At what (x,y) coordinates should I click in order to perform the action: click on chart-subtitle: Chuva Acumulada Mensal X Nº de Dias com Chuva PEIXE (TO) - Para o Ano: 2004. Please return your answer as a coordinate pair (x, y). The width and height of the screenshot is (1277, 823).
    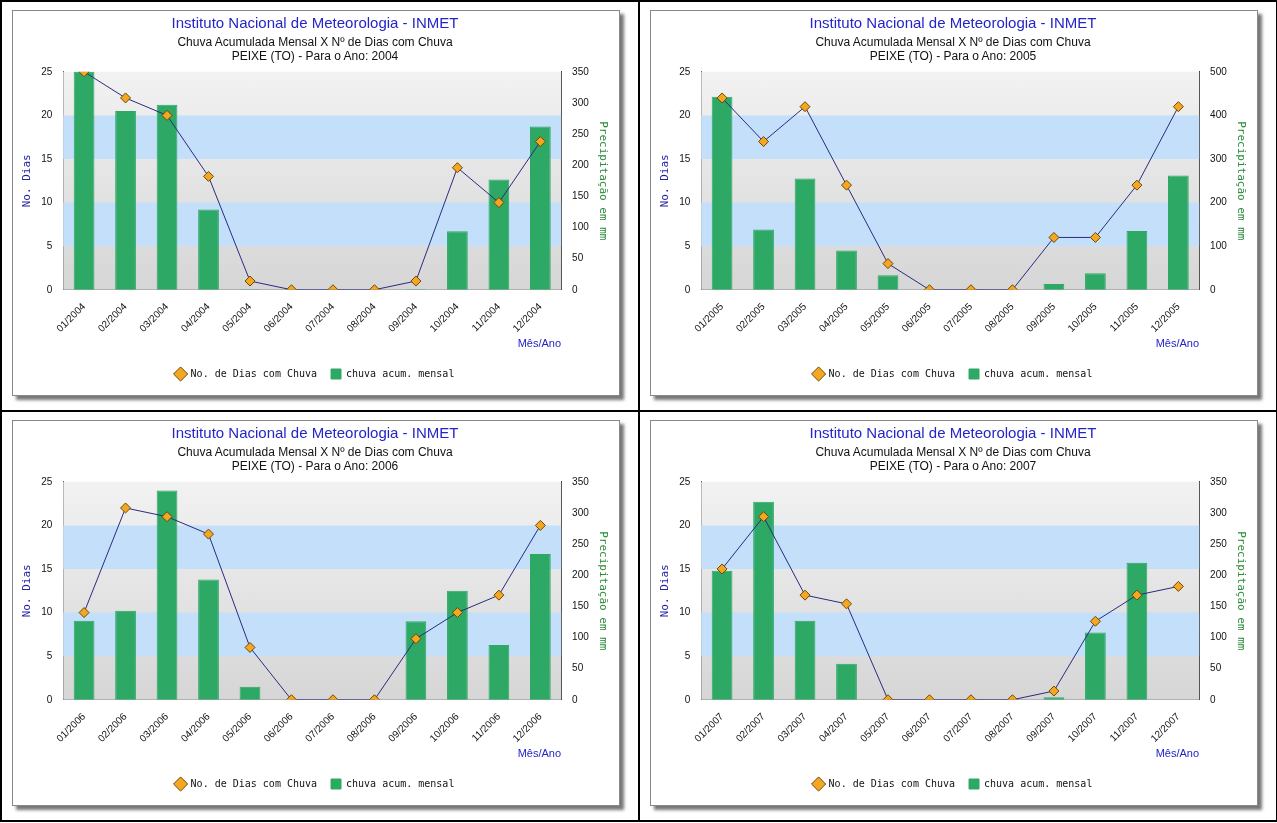
    Looking at the image, I should click on (315, 48).